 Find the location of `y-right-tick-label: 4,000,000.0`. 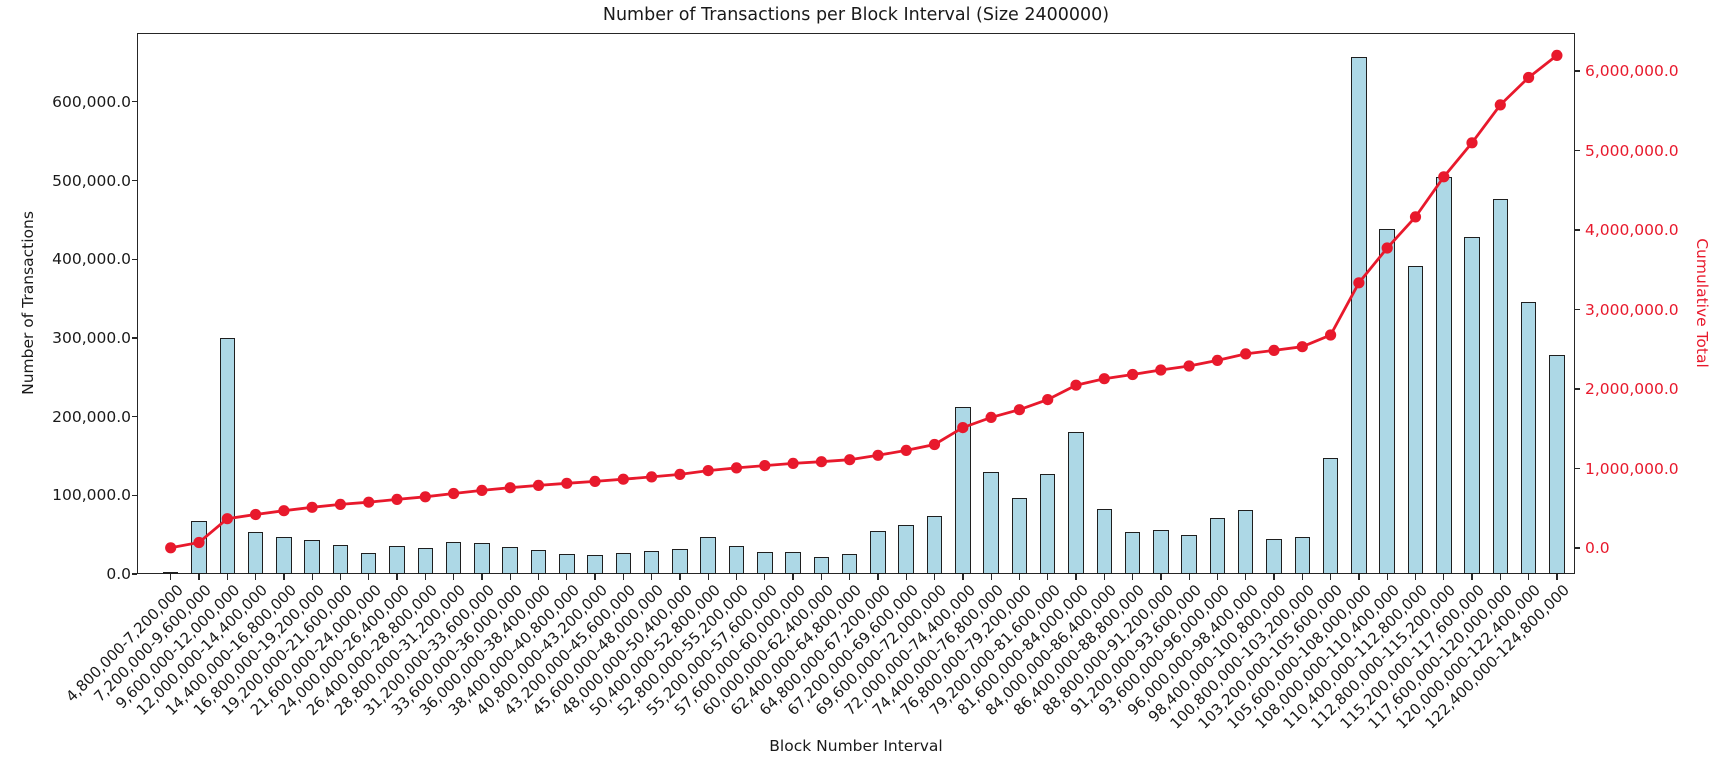

y-right-tick-label: 4,000,000.0 is located at coordinates (1632, 230).